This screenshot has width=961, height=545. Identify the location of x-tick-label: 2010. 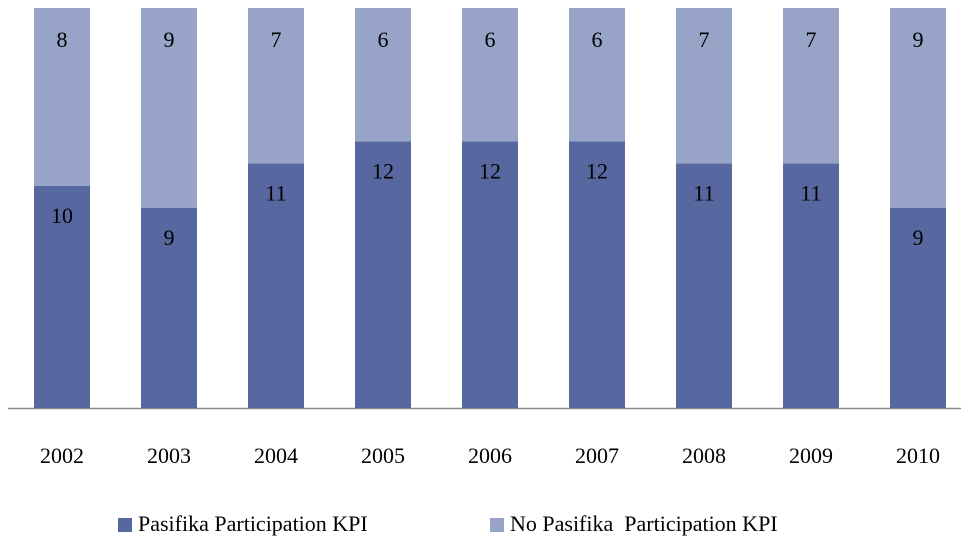
(918, 455).